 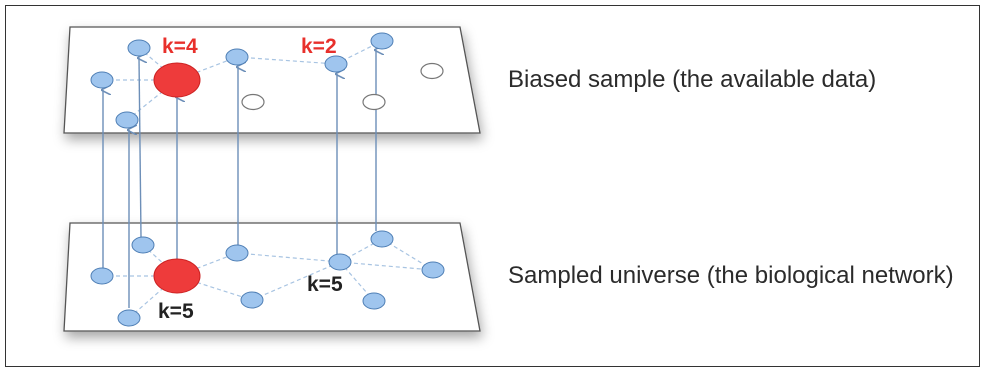 What do you see at coordinates (325, 284) in the screenshot?
I see `degree-label-bottom-second: k=5` at bounding box center [325, 284].